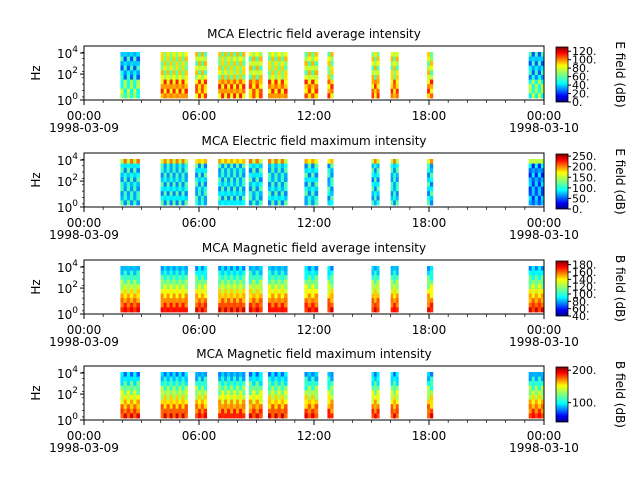 This screenshot has width=640, height=480. I want to click on panel-title: MCA Magnetic field maximum intensity, so click(314, 354).